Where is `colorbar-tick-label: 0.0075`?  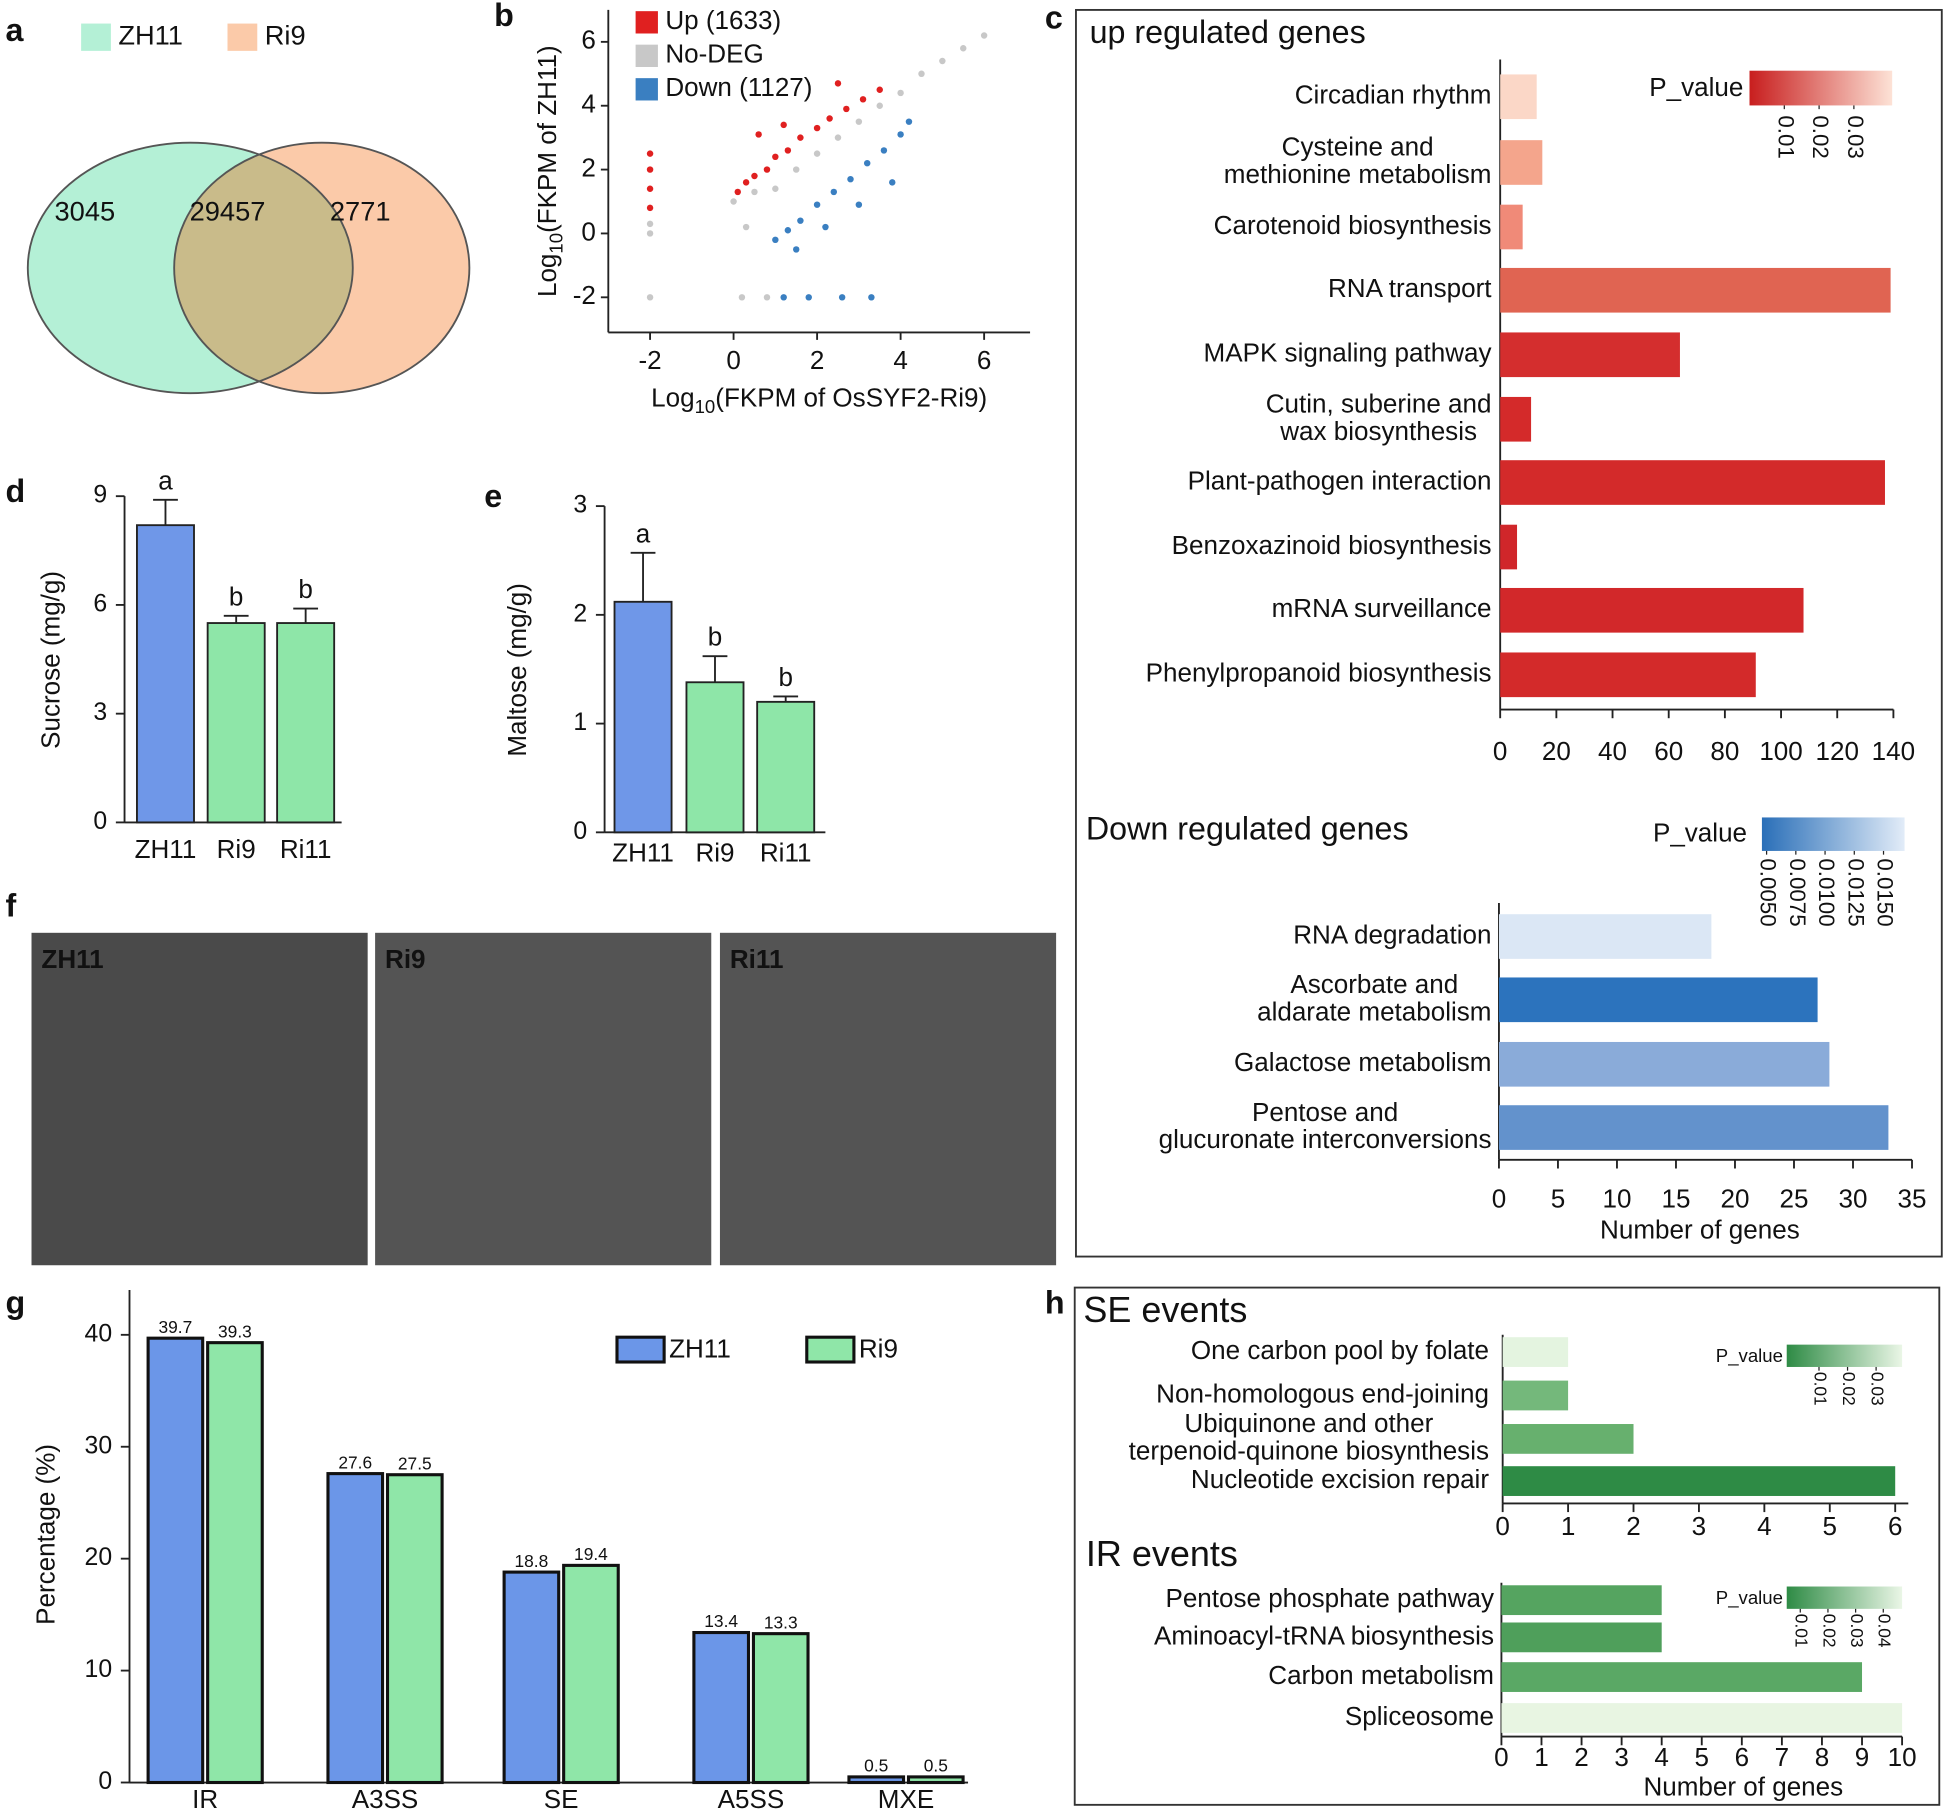
colorbar-tick-label: 0.0075 is located at coordinates (1797, 892).